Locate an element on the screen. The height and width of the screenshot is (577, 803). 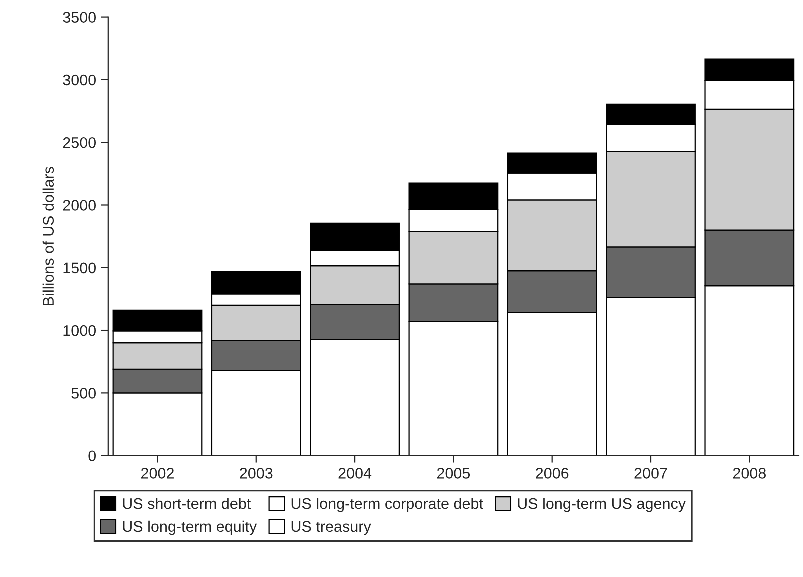
x-tick-label: 2007 is located at coordinates (651, 473).